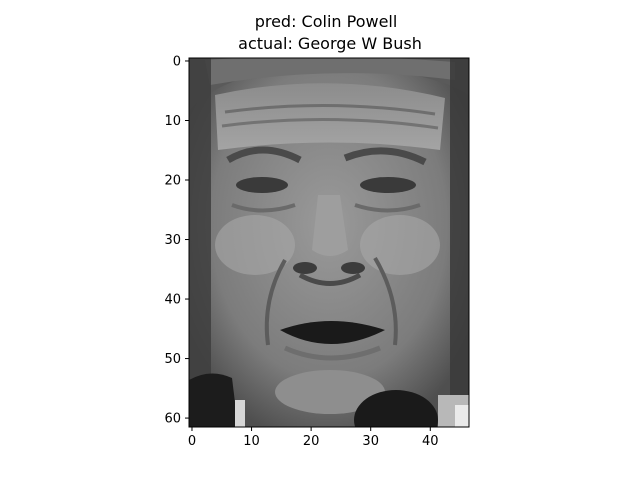 This screenshot has width=640, height=480. What do you see at coordinates (172, 419) in the screenshot?
I see `y-tick-label: 60` at bounding box center [172, 419].